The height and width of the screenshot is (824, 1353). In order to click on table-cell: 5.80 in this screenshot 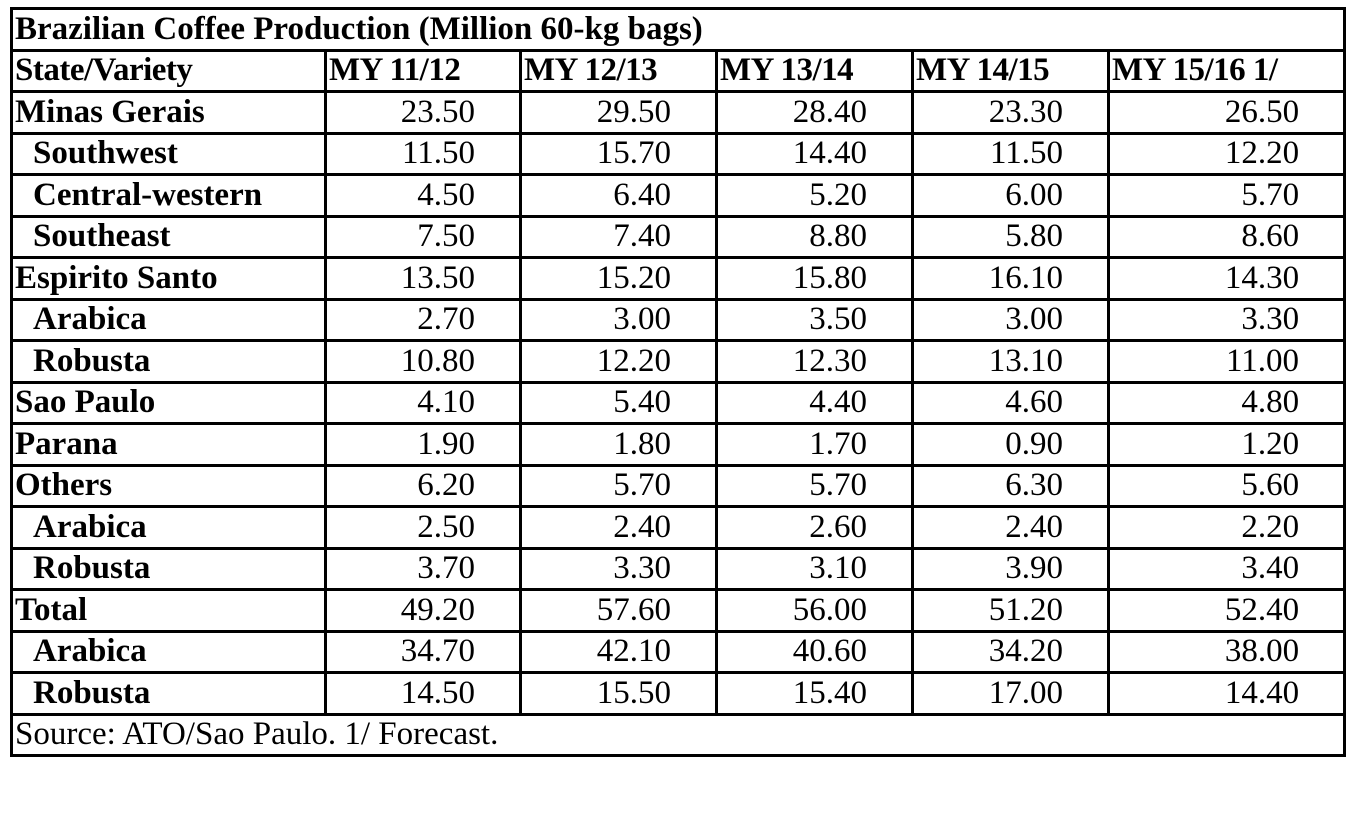, I will do `click(1010, 236)`.